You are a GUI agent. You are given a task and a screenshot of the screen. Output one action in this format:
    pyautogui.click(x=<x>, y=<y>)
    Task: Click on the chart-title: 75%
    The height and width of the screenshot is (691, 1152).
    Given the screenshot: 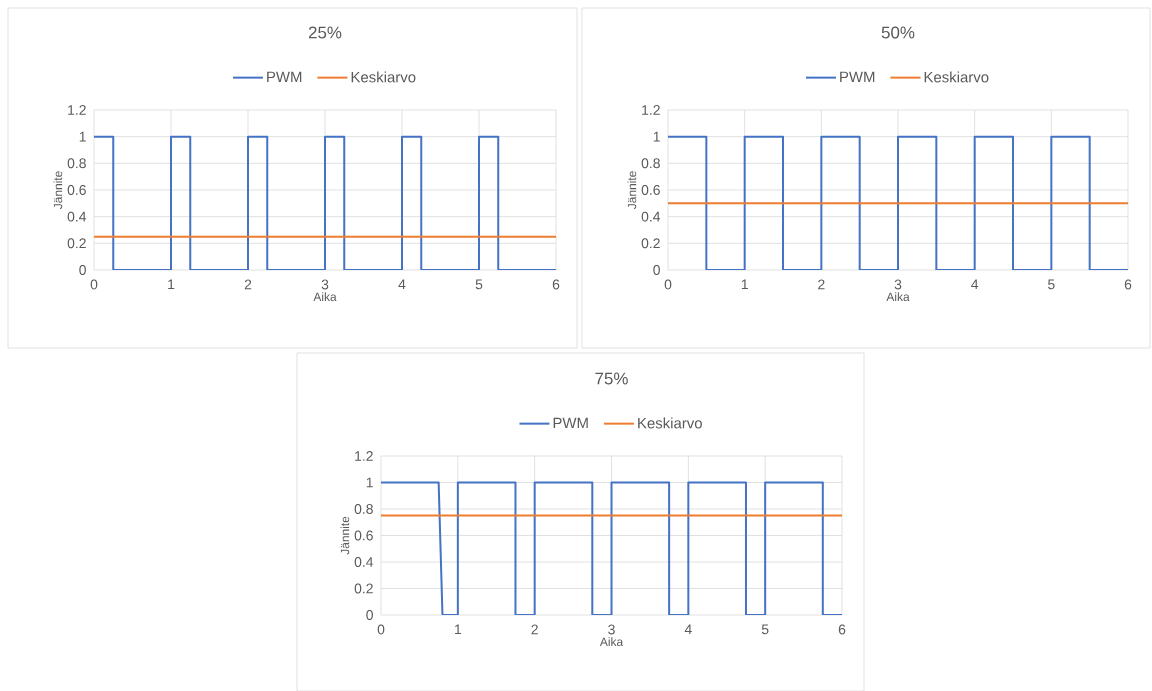 What is the action you would take?
    pyautogui.click(x=611, y=378)
    